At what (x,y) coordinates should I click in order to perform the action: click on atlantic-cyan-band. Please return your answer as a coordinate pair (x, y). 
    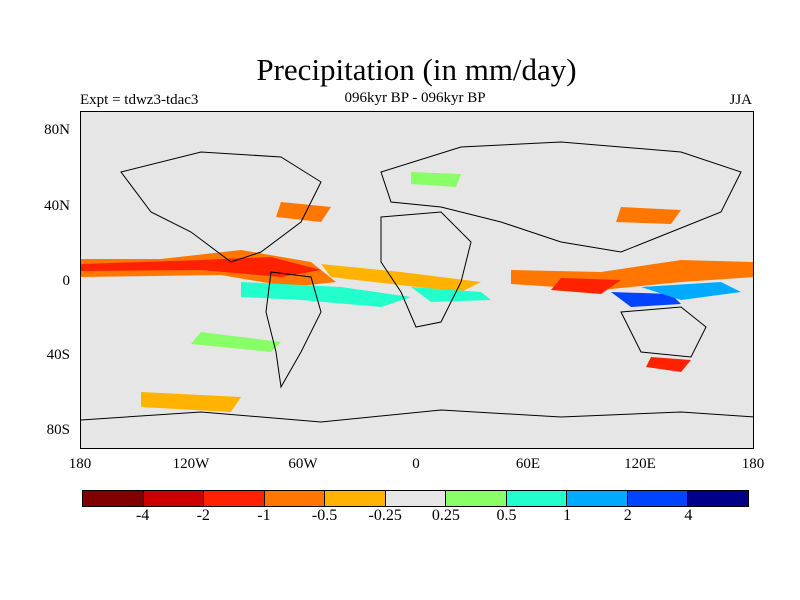
    Looking at the image, I should click on (451, 294).